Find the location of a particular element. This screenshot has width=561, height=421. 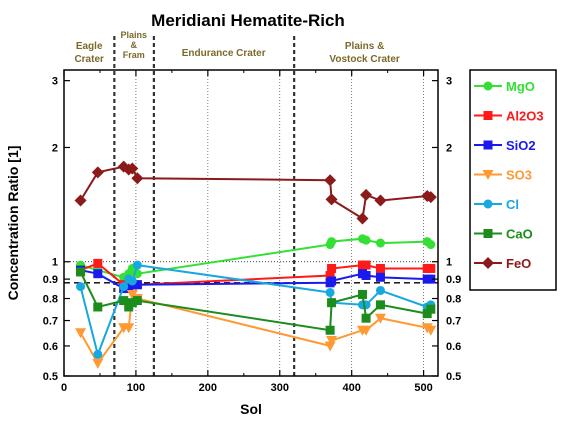

legend-label: MgO is located at coordinates (520, 86).